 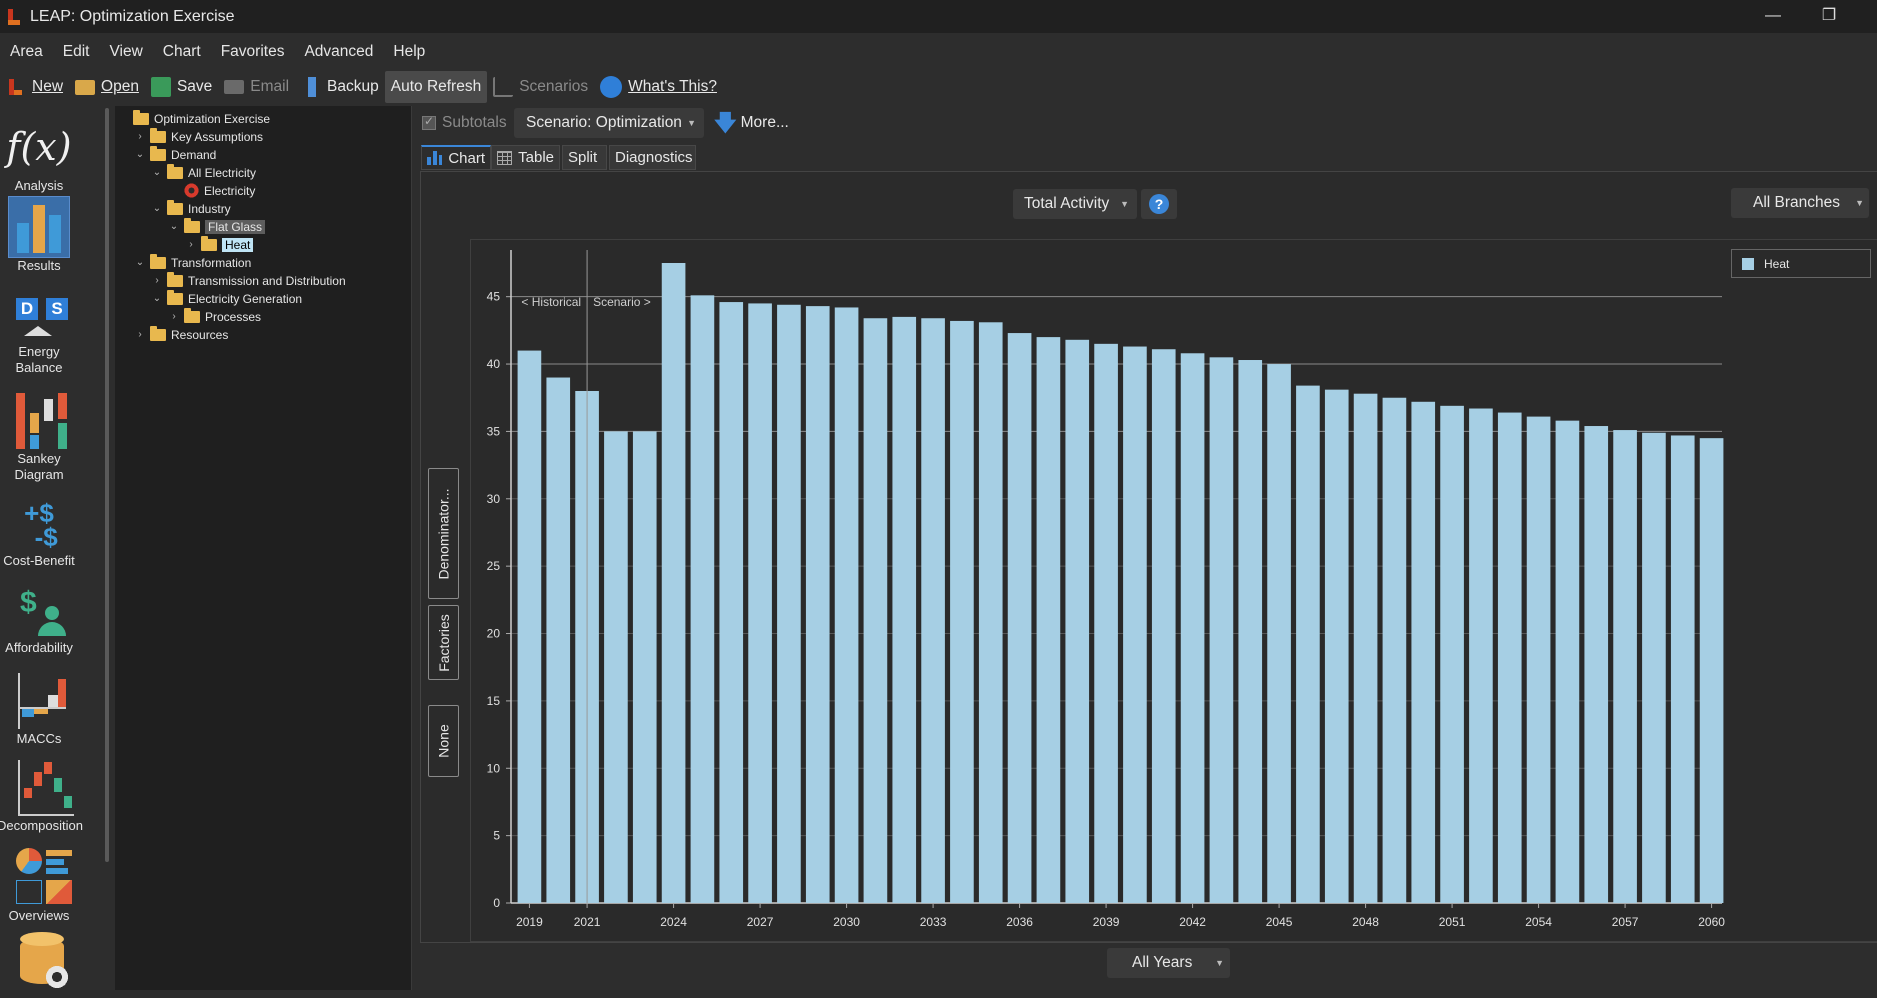 I want to click on whats-this-button: What's This?, so click(x=658, y=87).